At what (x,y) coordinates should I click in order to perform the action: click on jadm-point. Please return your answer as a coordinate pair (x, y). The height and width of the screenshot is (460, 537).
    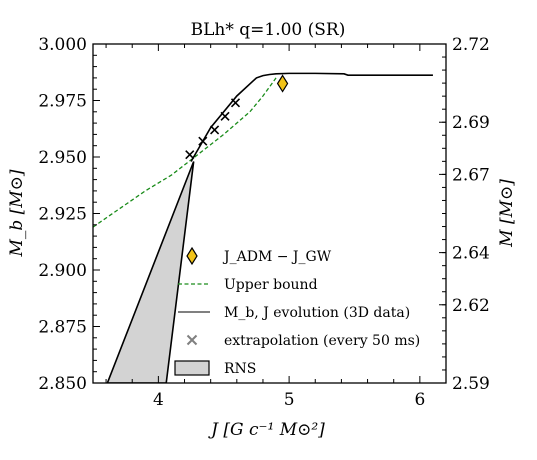
    Looking at the image, I should click on (282, 83).